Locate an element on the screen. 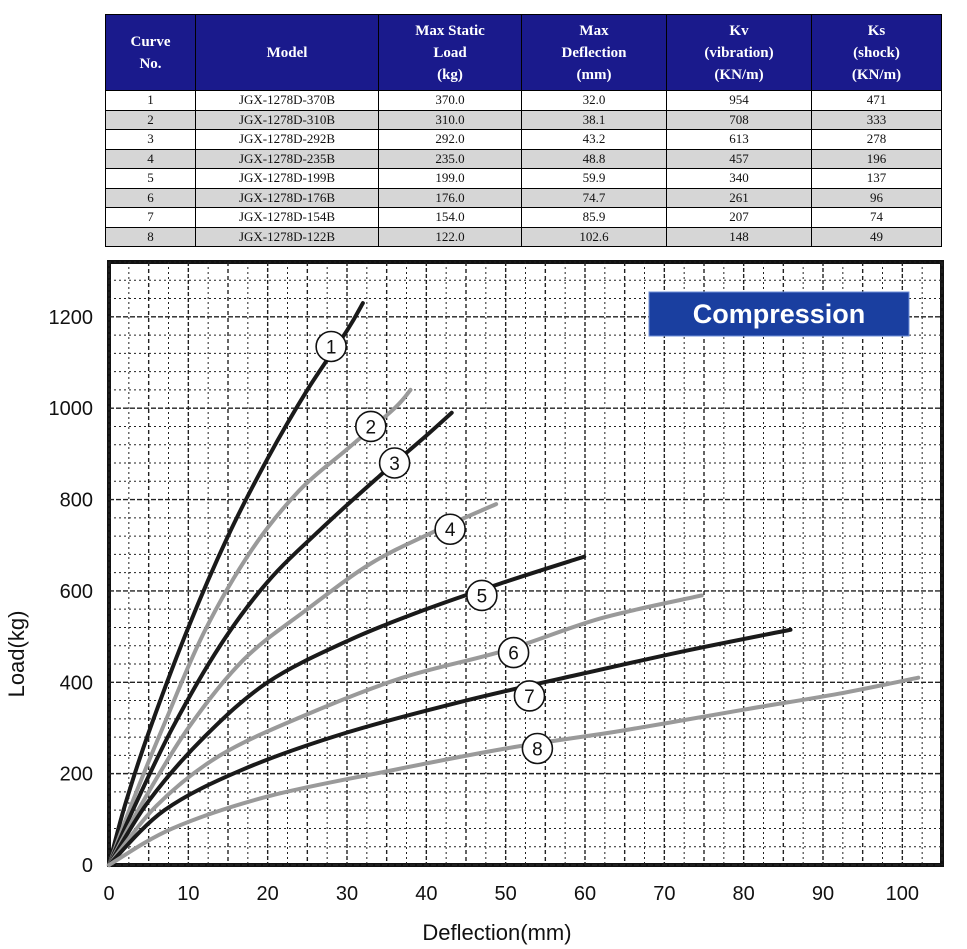 The height and width of the screenshot is (949, 967). table-row: 5 JGX-1278D-199B 199.0 59.9 340 137 is located at coordinates (523, 178).